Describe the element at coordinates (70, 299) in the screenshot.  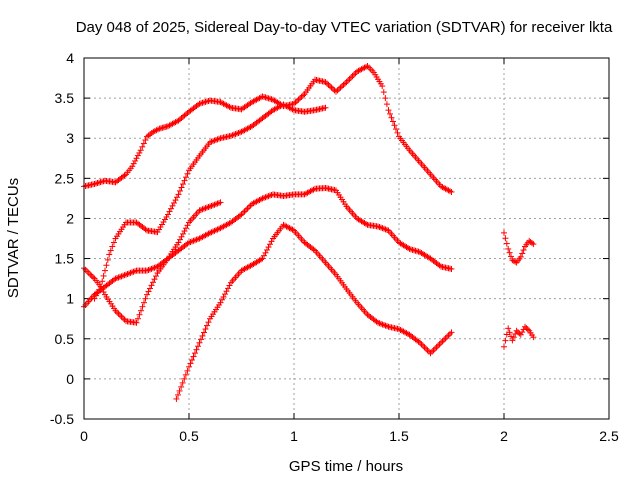
I see `y-tick-label: 1` at that location.